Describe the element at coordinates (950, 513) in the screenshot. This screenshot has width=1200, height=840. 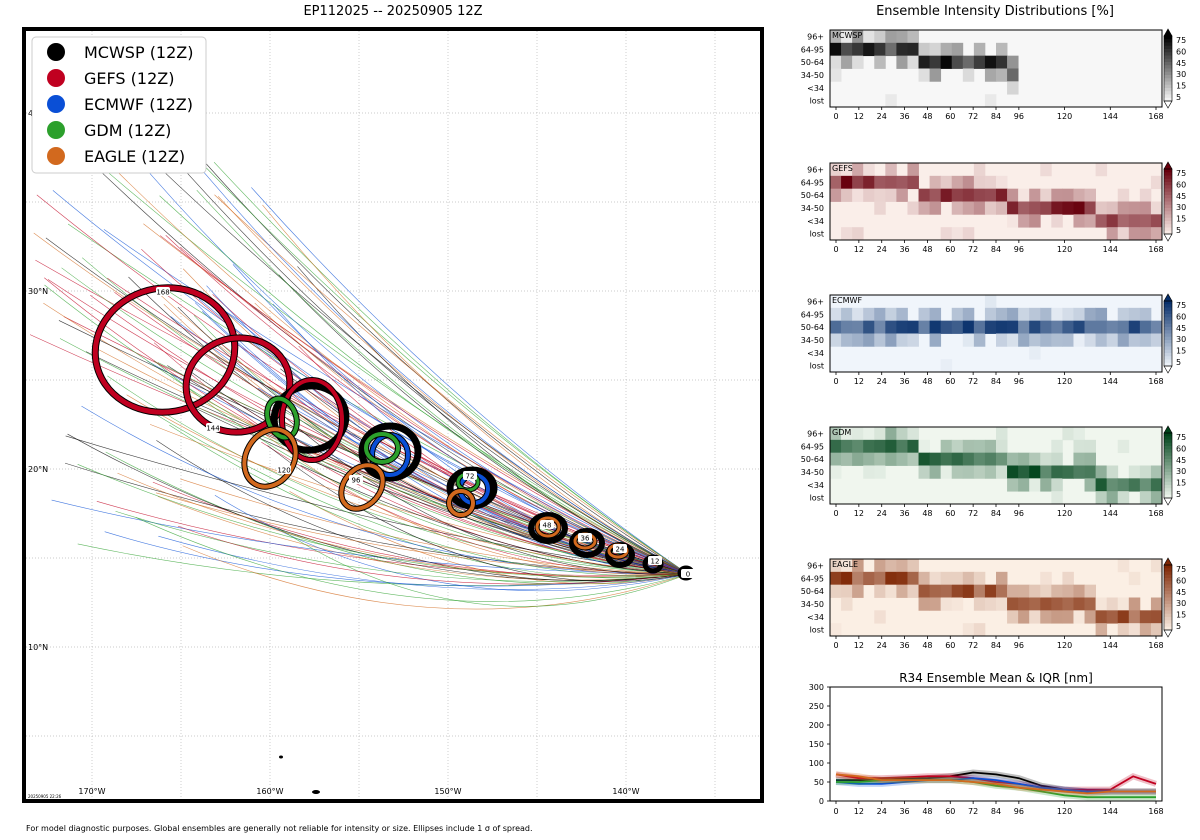
I see `x-tick-label: 60` at that location.